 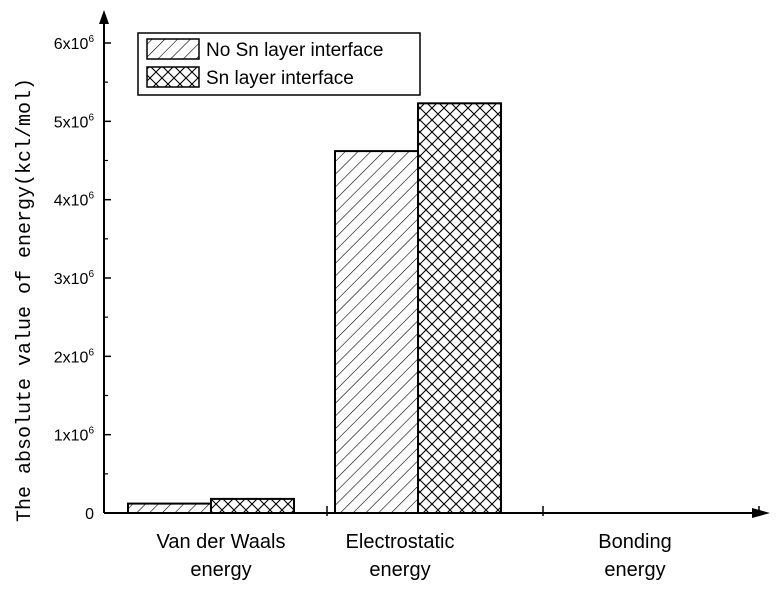 I want to click on legend-label: No Sn layer interface, so click(x=294, y=50).